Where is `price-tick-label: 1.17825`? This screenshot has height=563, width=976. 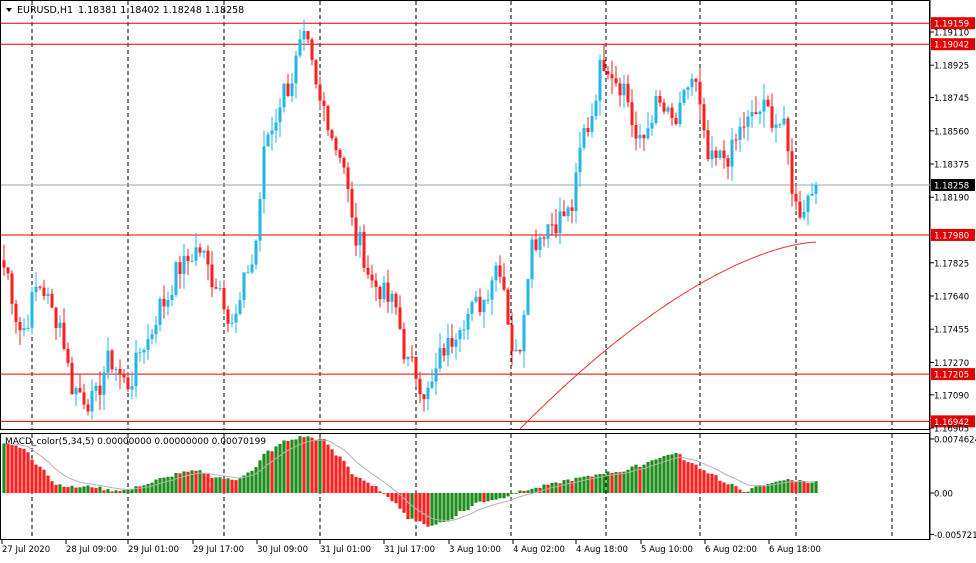 price-tick-label: 1.17825 is located at coordinates (951, 264).